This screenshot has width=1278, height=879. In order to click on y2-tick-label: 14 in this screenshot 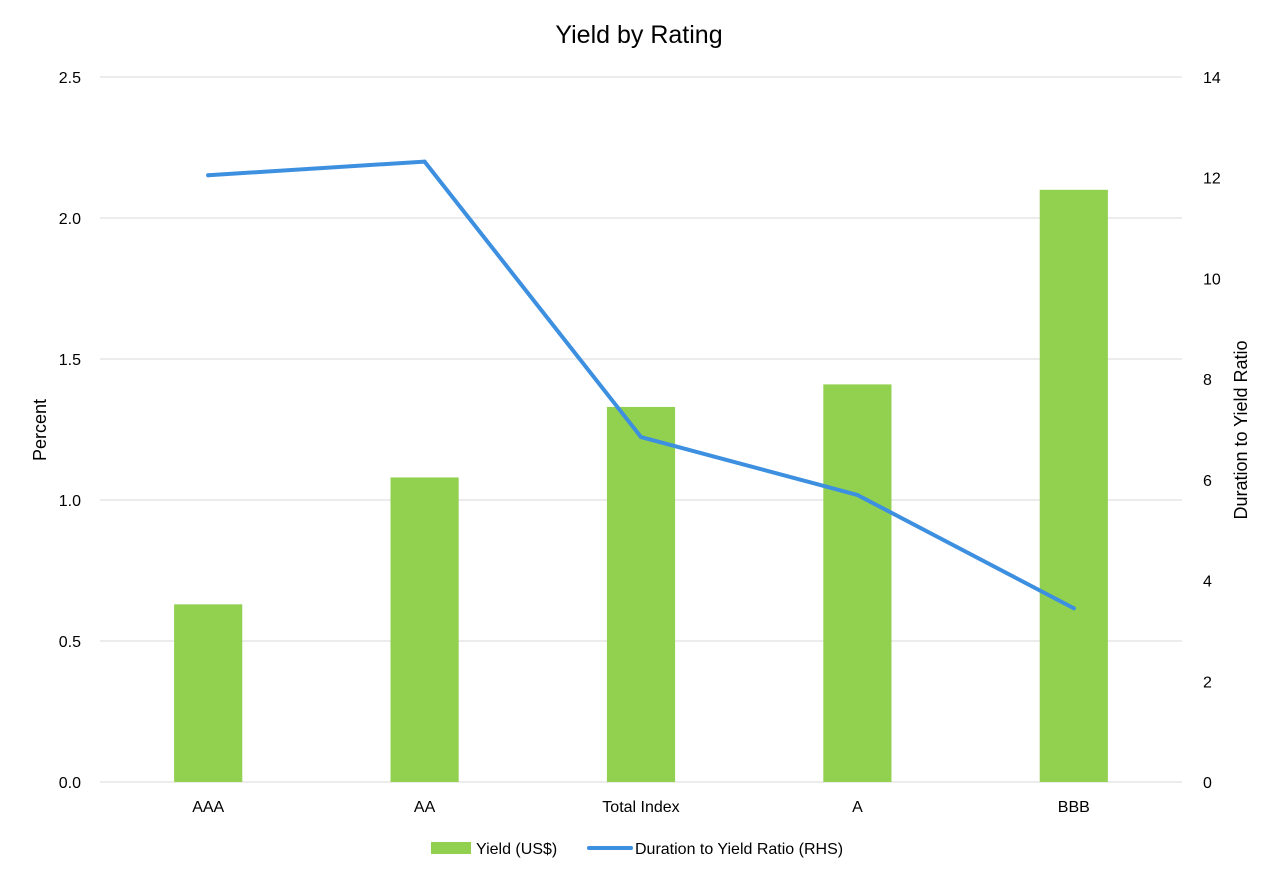, I will do `click(1212, 78)`.